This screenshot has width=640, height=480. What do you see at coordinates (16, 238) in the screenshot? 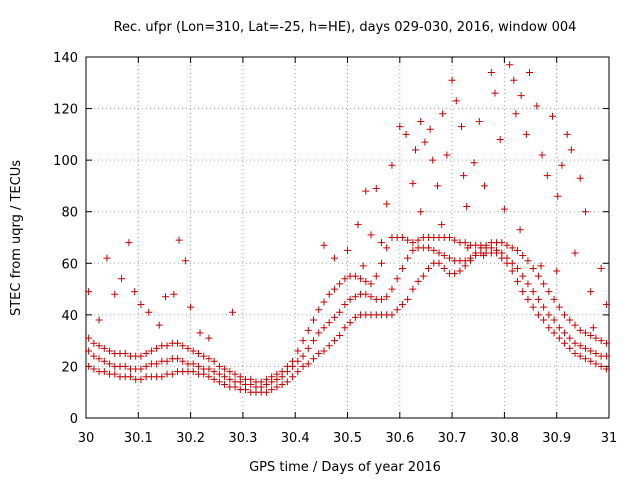
I see `y-axis-label: STEC from uqrg / TECUs` at bounding box center [16, 238].